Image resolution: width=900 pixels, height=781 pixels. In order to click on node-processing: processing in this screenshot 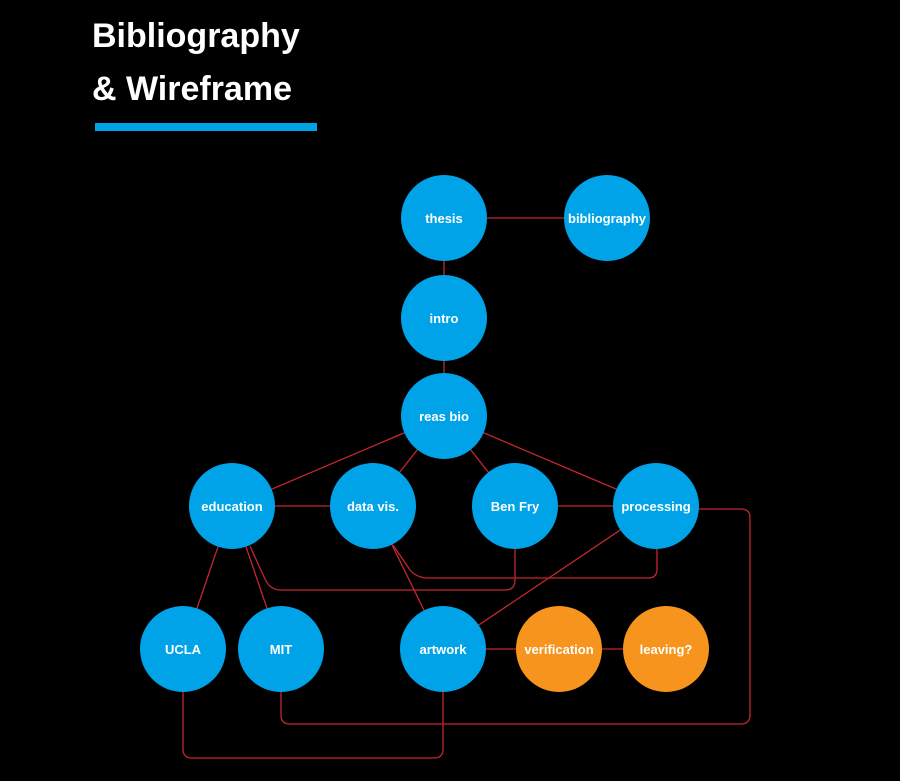, I will do `click(656, 506)`.